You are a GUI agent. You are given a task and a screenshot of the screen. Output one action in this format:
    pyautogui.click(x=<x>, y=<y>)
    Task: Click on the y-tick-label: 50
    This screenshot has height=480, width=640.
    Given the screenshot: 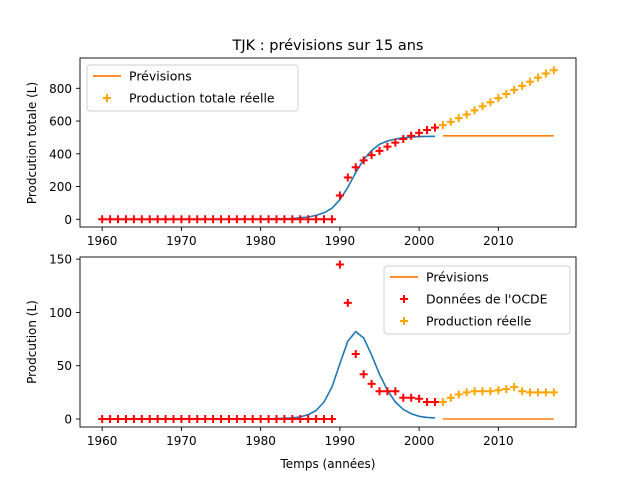 What is the action you would take?
    pyautogui.click(x=64, y=366)
    